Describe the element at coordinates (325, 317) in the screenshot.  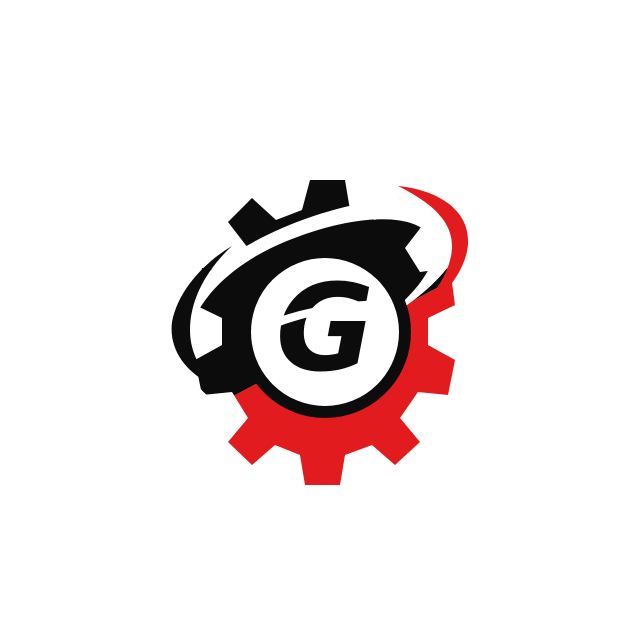
I see `g-speed-stripe` at that location.